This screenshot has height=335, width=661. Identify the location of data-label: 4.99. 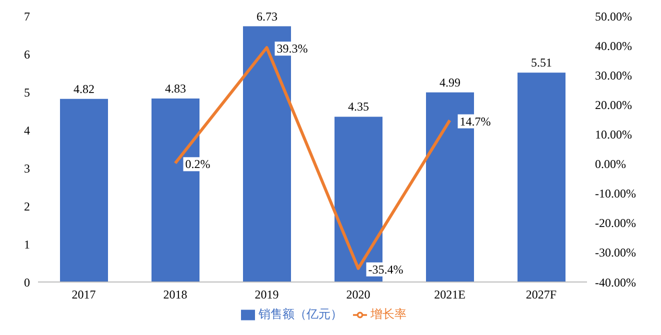
(450, 82).